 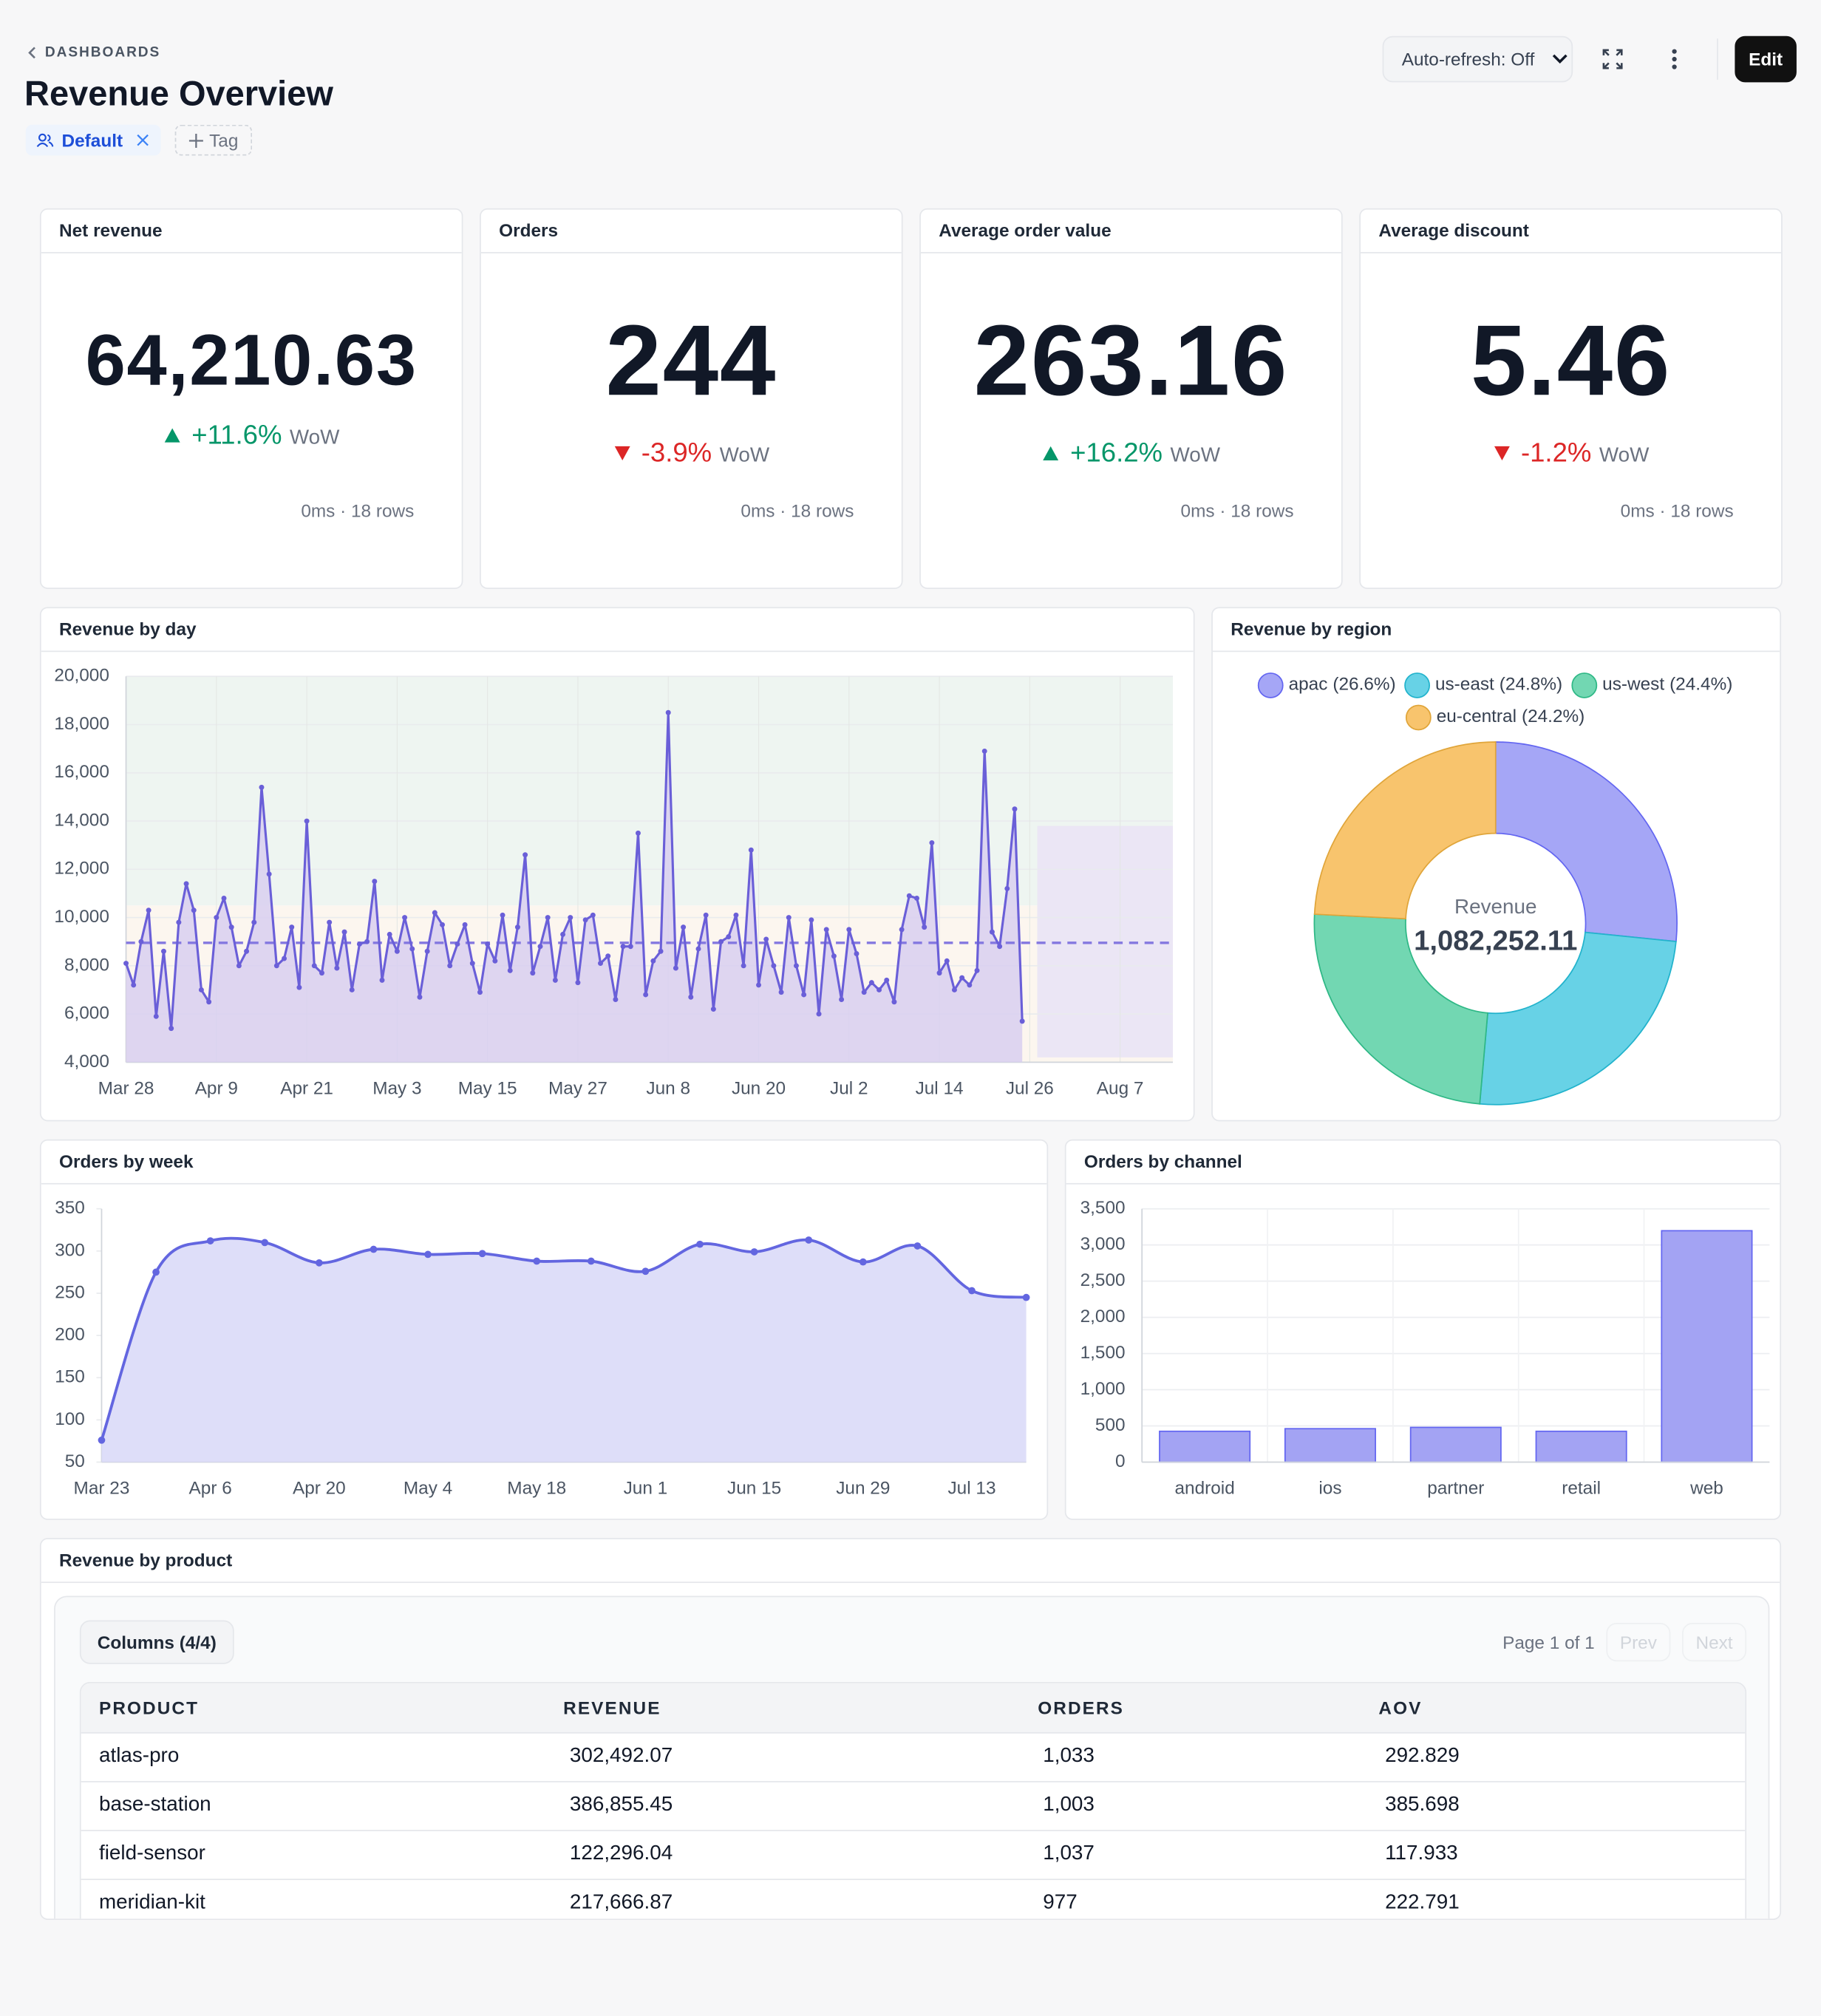 What do you see at coordinates (70, 1250) in the screenshot?
I see `y-tick-label: 300` at bounding box center [70, 1250].